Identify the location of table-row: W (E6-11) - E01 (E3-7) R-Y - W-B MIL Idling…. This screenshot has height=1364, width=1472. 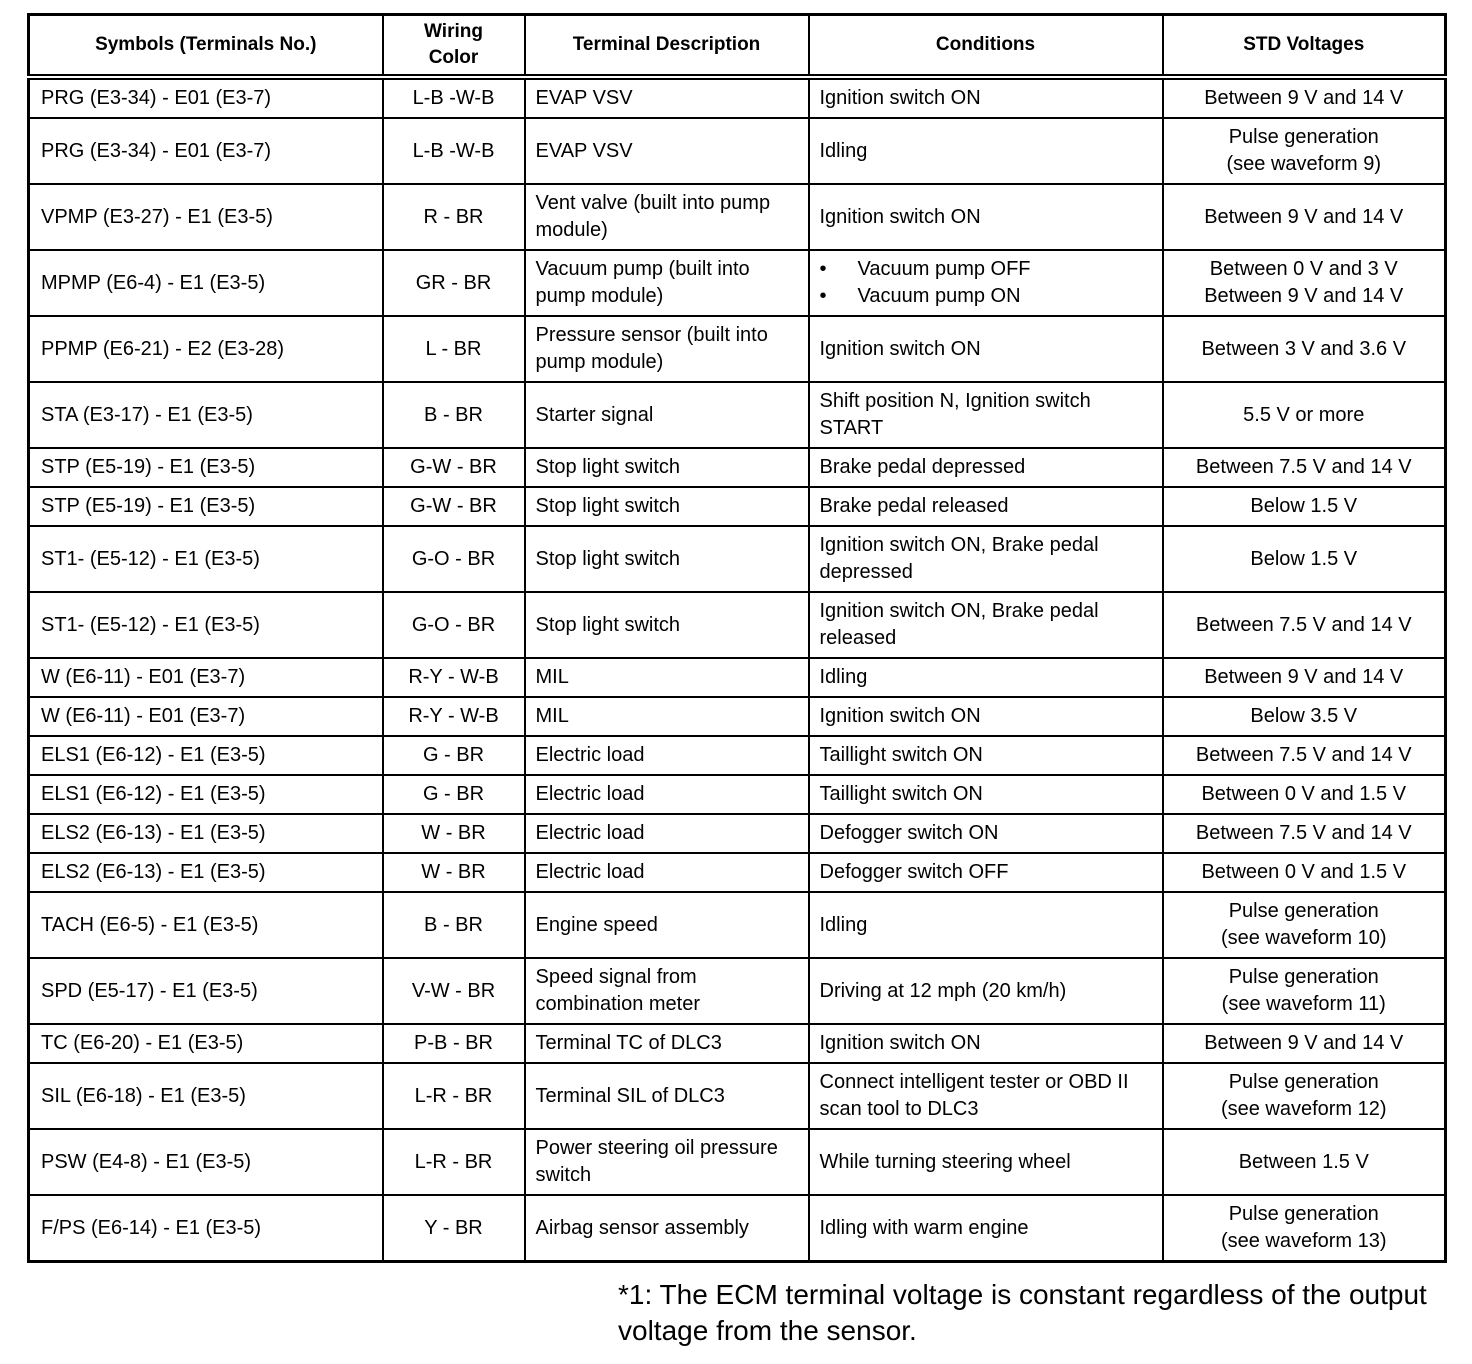
(737, 677).